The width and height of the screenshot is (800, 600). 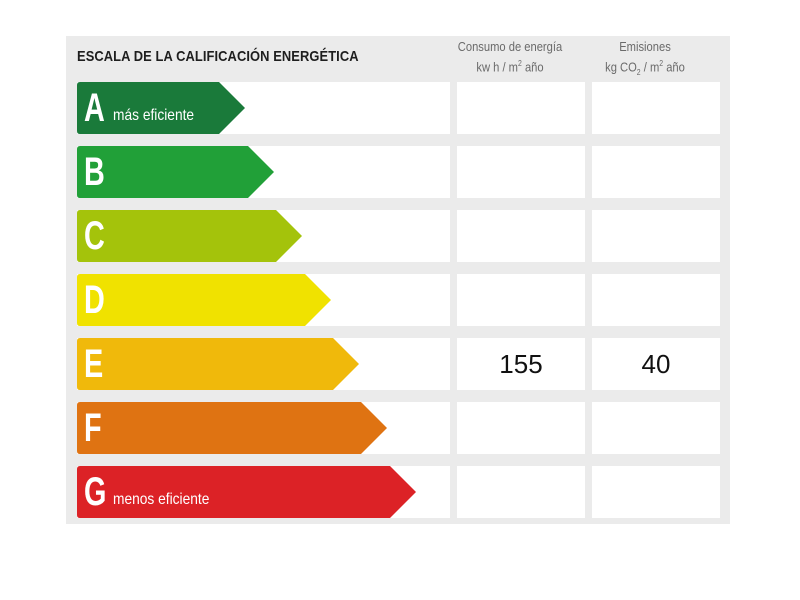 I want to click on rating-letter: B, so click(x=94, y=172).